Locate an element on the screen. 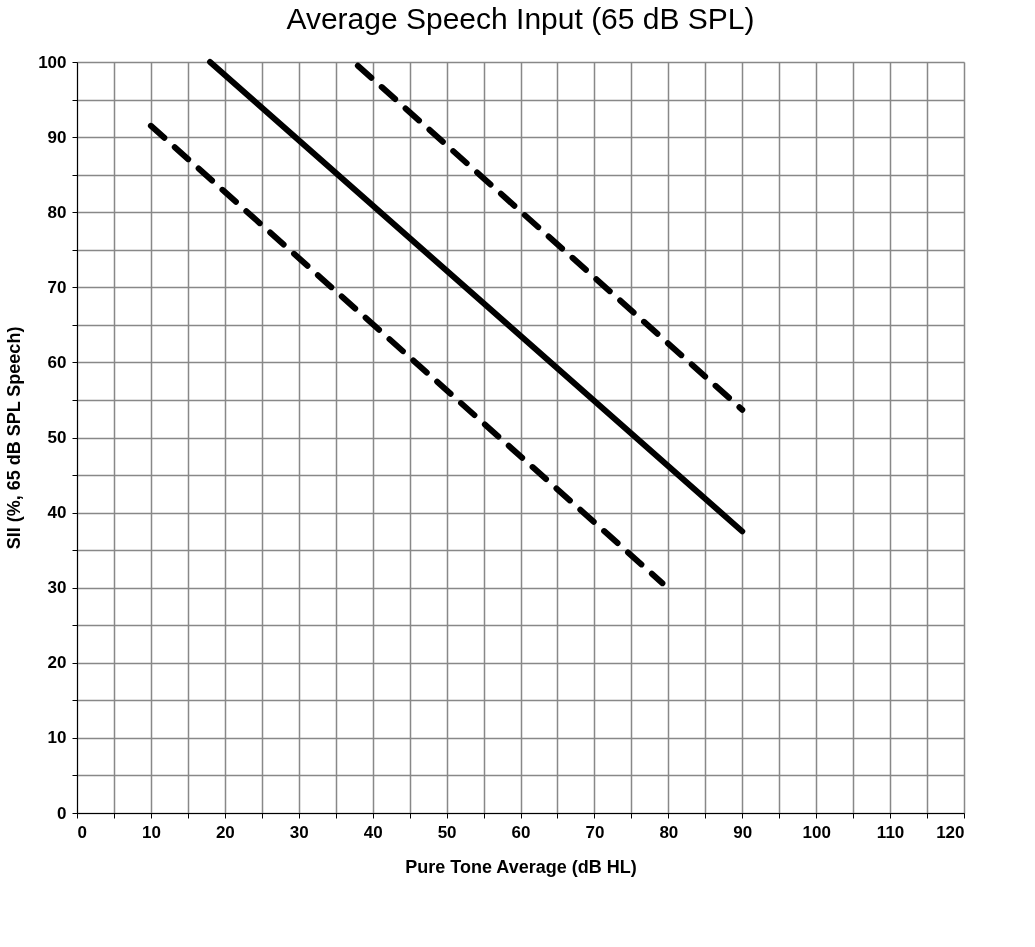  y-tick-label: 10 is located at coordinates (57, 738).